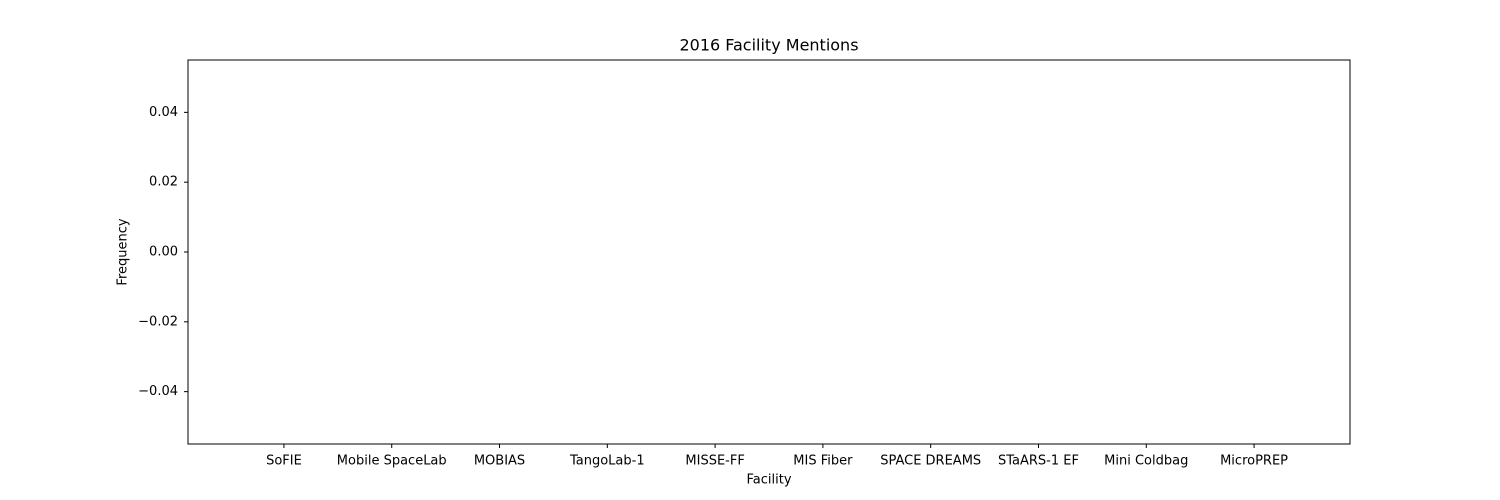  I want to click on y-axis-label: Frequency, so click(123, 251).